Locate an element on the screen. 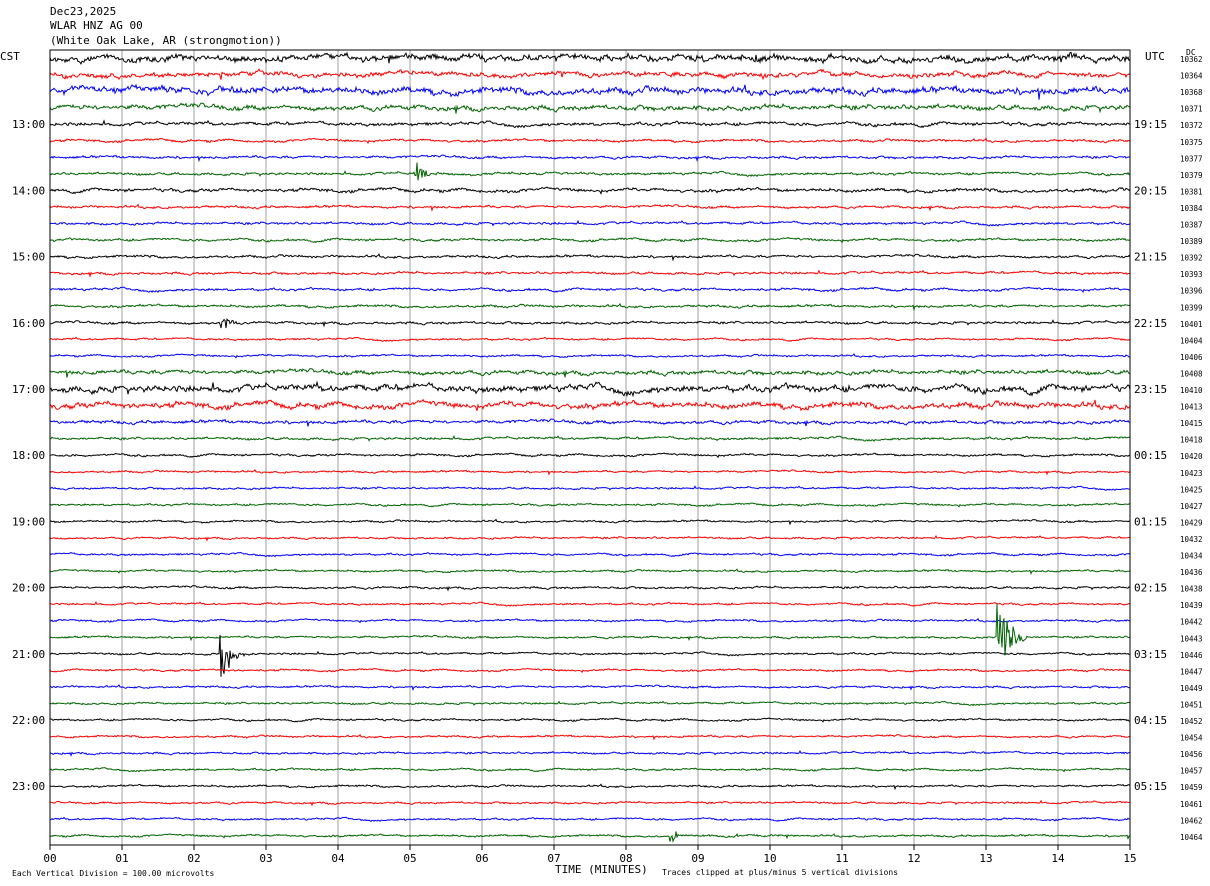  x-tick-label: 01 is located at coordinates (121, 858).